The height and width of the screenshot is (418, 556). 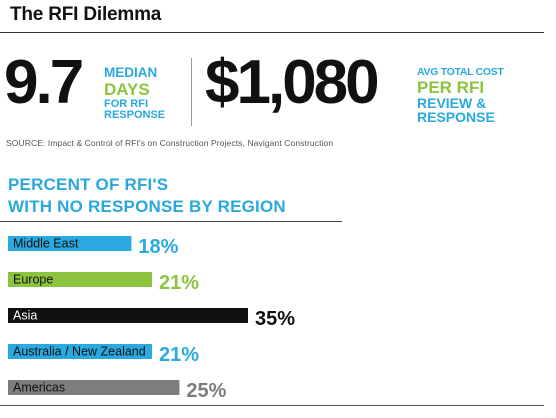 I want to click on chart-title-line1: PERCENT OF RFI'S, so click(x=88, y=184).